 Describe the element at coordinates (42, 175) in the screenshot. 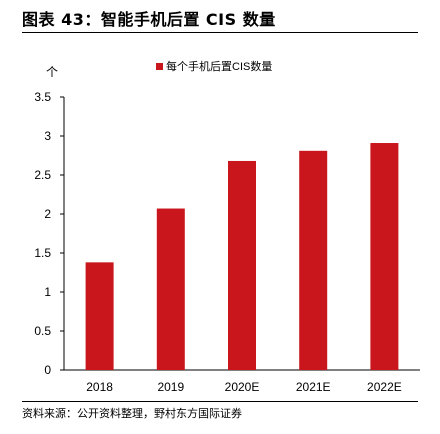

I see `y-tick-label: 2.5` at that location.